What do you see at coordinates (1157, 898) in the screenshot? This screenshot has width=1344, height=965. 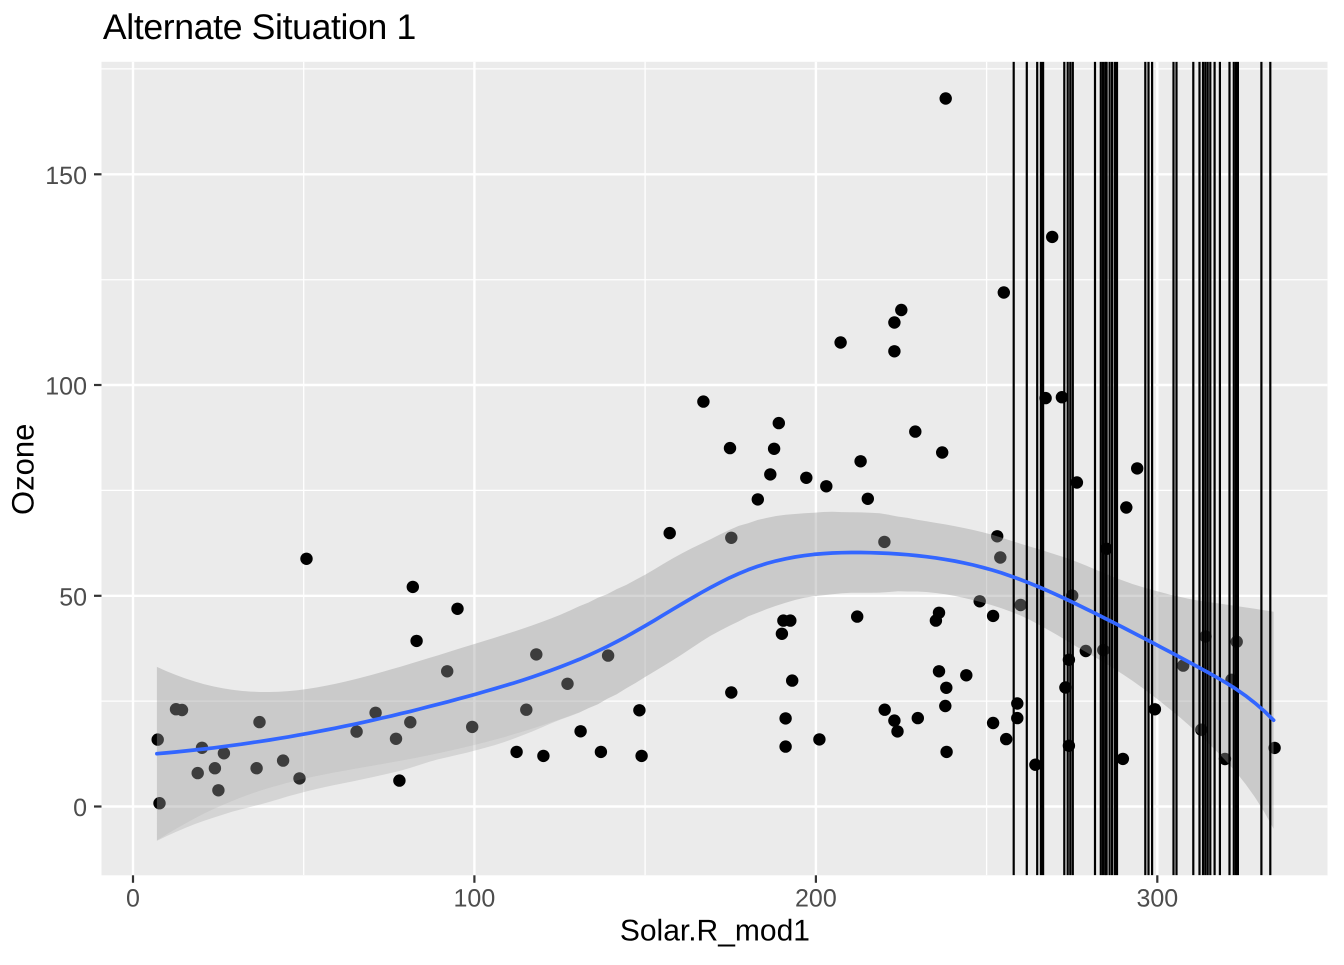 I see `svg-text: 300` at bounding box center [1157, 898].